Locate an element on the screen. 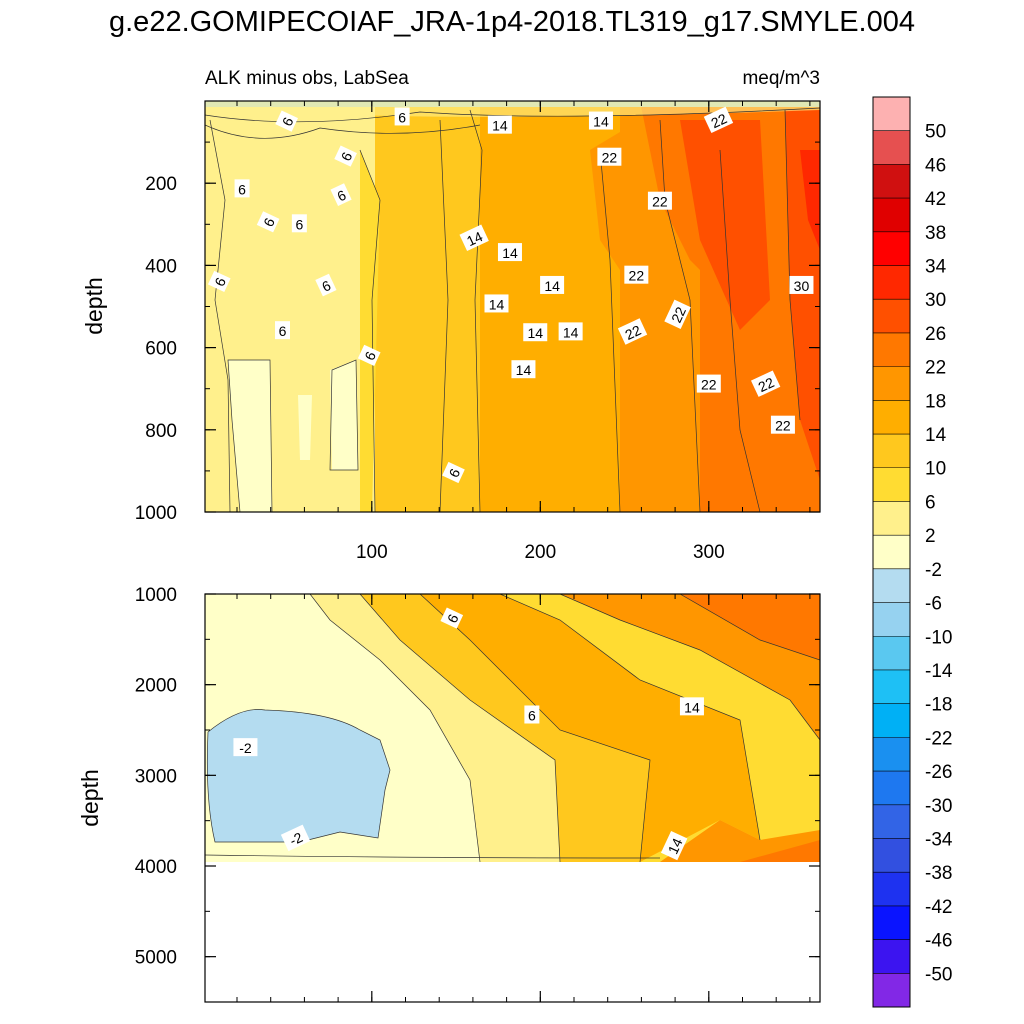  contour-label-text: 30 is located at coordinates (802, 286).